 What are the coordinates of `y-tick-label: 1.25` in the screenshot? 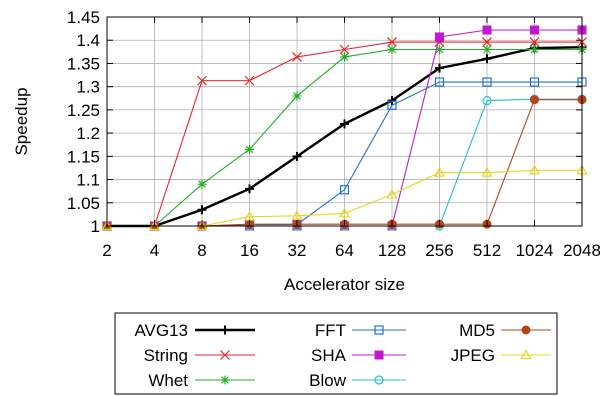 It's located at (83, 110).